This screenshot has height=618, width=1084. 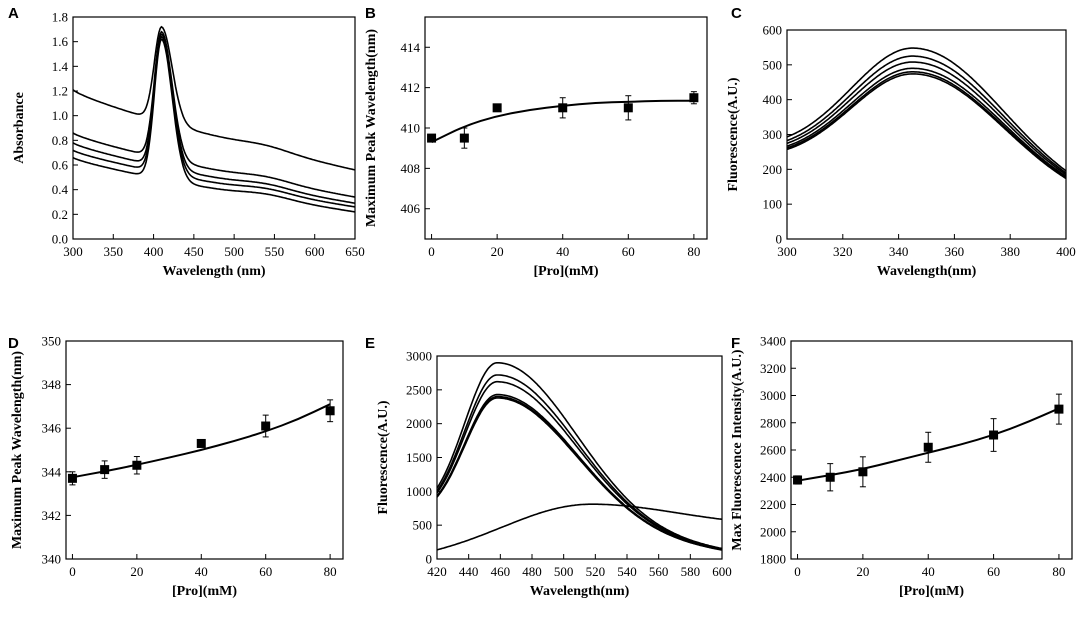 What do you see at coordinates (60, 66) in the screenshot?
I see `y-tick-label: 1.4` at bounding box center [60, 66].